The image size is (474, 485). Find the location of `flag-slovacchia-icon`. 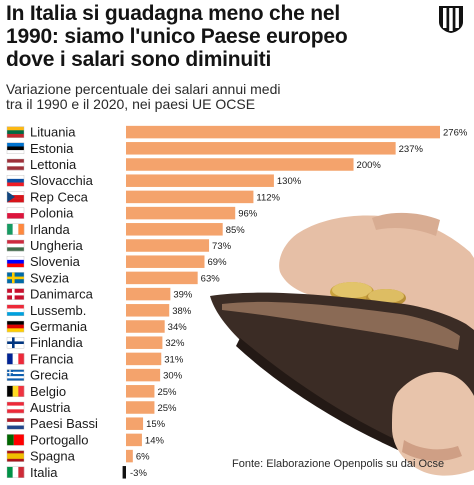

flag-slovacchia-icon is located at coordinates (15, 180).